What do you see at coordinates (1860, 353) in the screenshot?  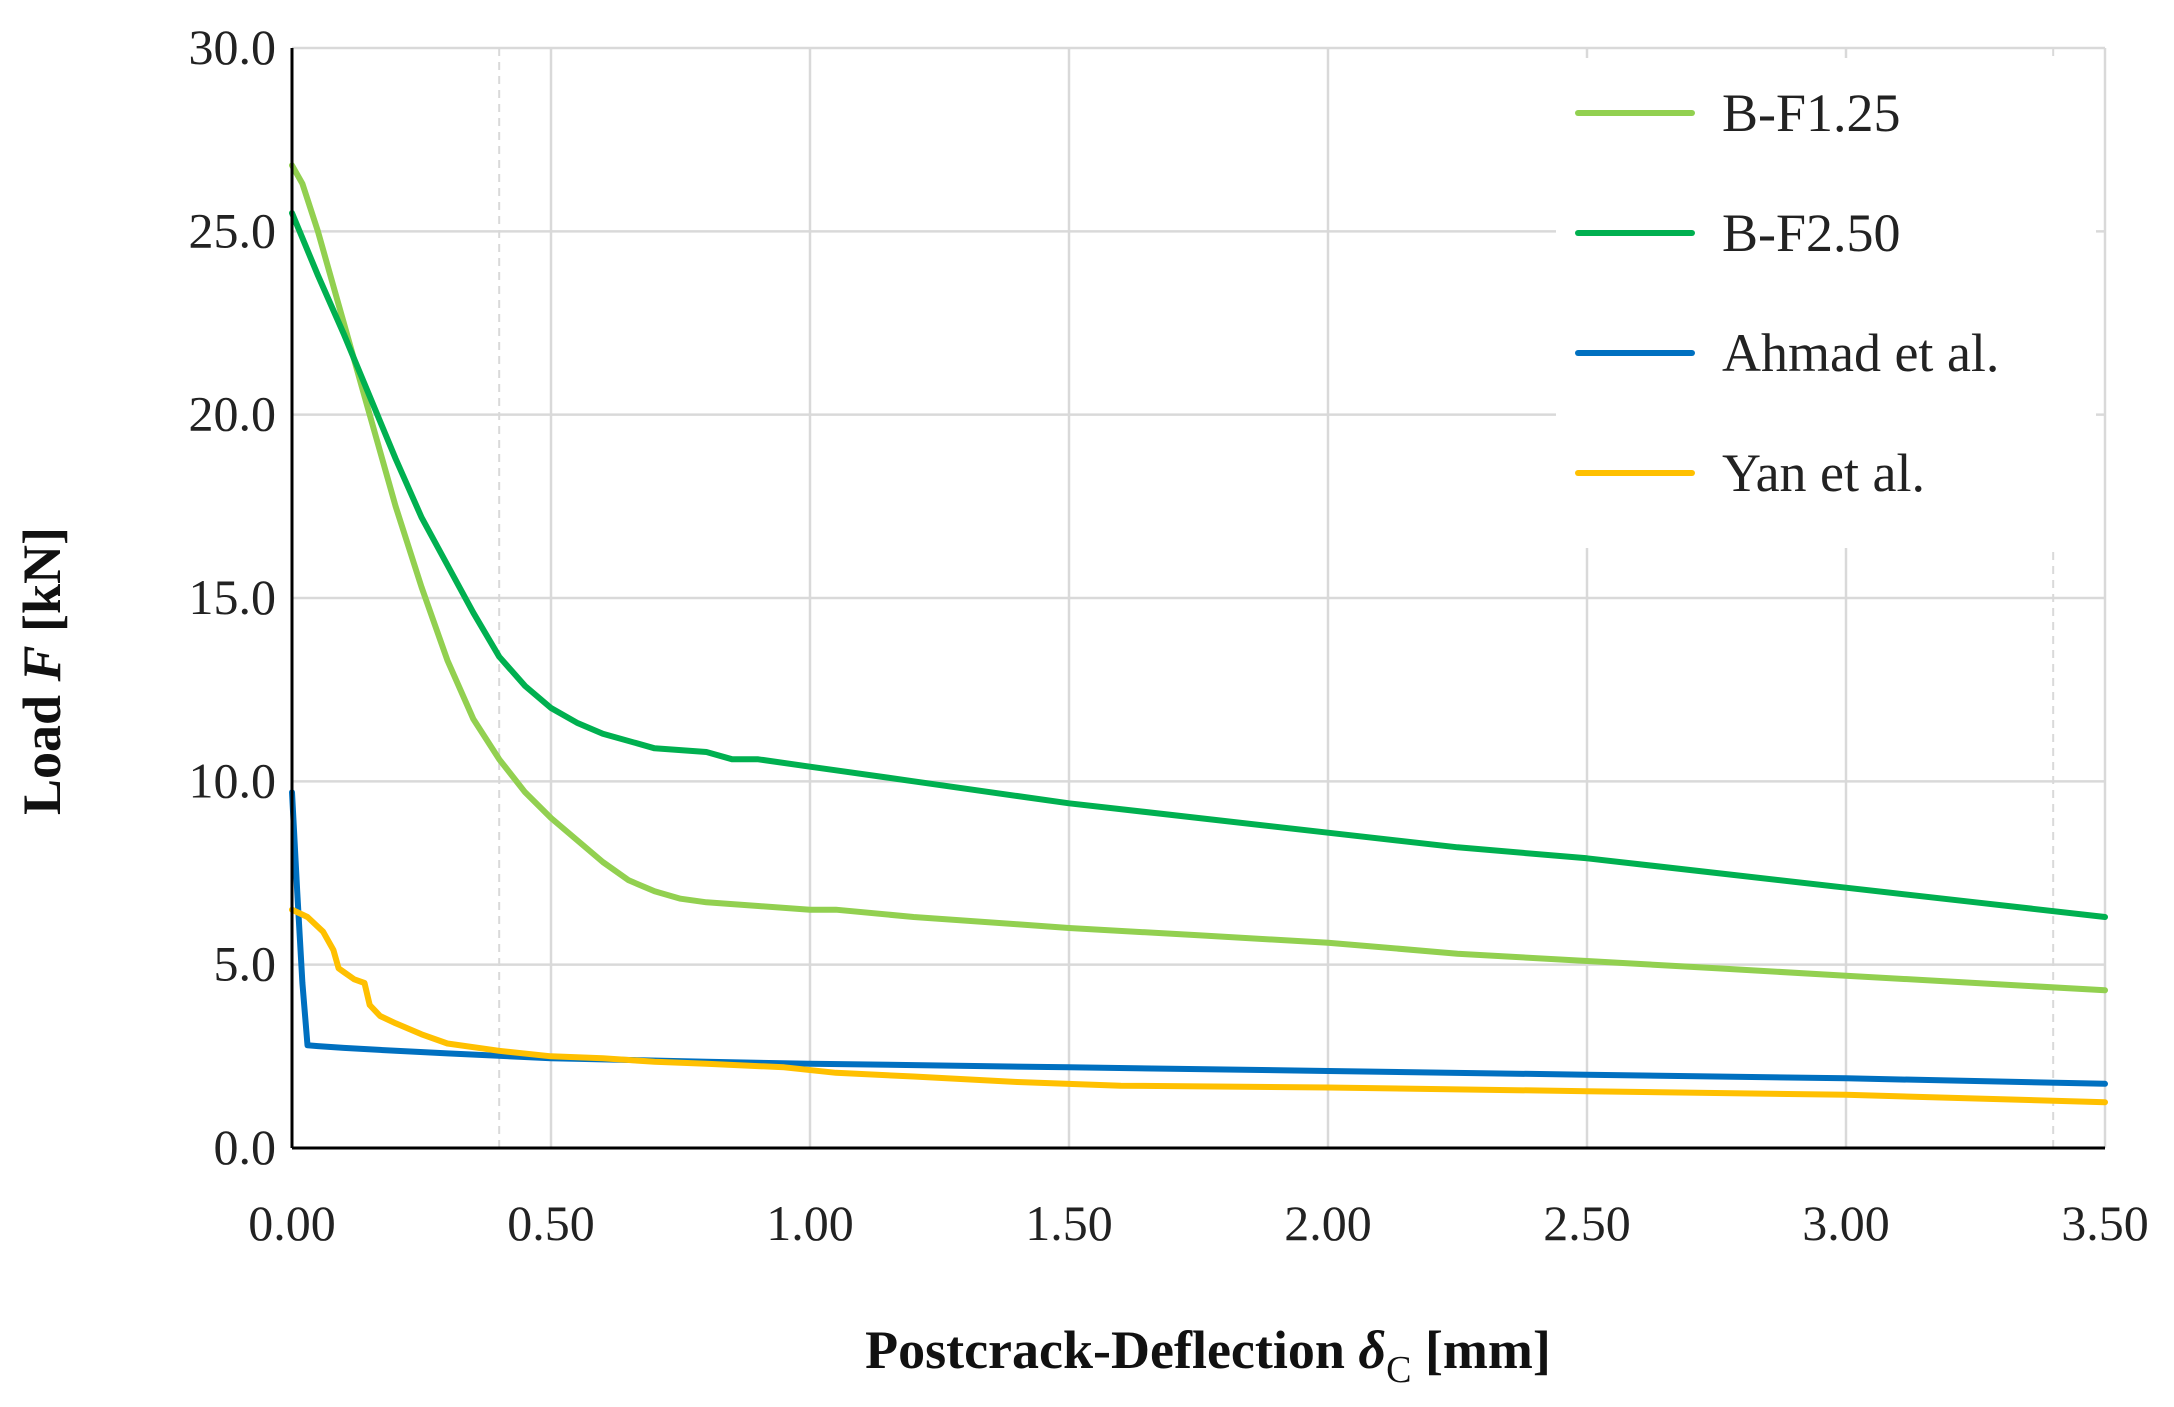 I see `legend-label-ahmad-et-al: Ahmad et al.` at bounding box center [1860, 353].